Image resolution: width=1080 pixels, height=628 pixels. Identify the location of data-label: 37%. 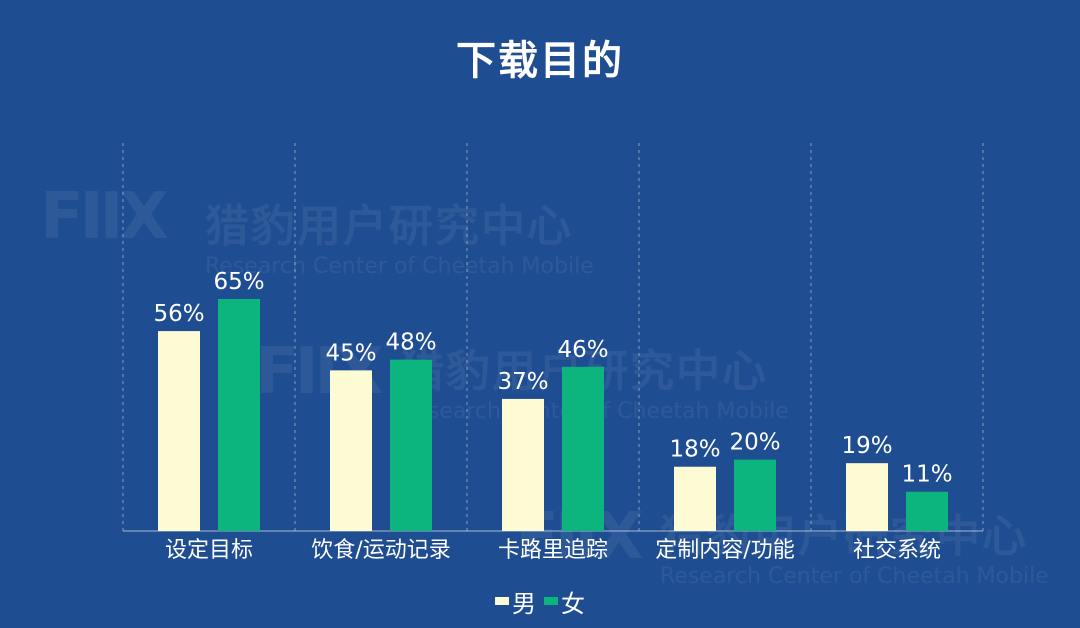
(522, 382).